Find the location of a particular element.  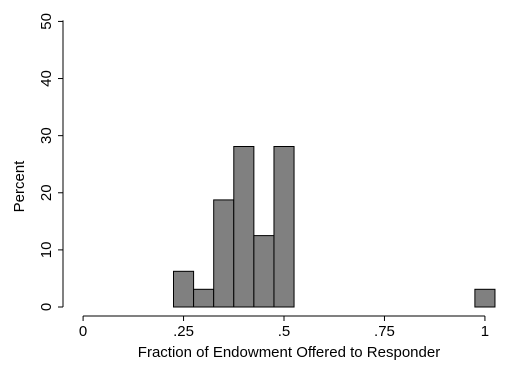

y-tick-label: 40 is located at coordinates (46, 78).